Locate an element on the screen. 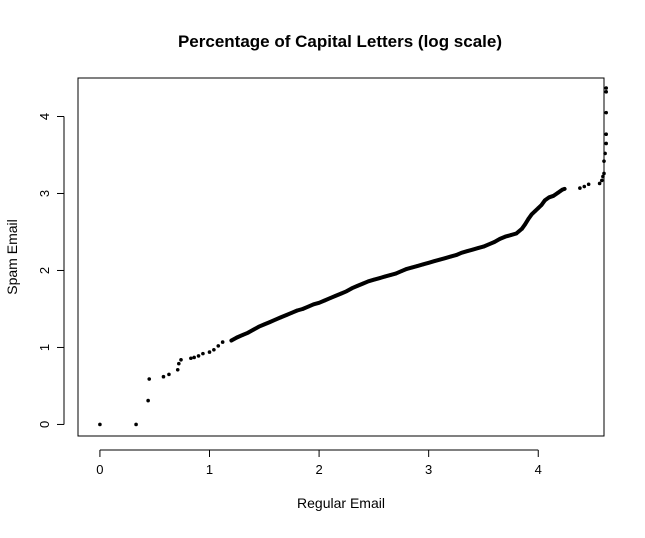 This screenshot has width=645, height=538. y-axis-label: Spam Email is located at coordinates (12, 256).